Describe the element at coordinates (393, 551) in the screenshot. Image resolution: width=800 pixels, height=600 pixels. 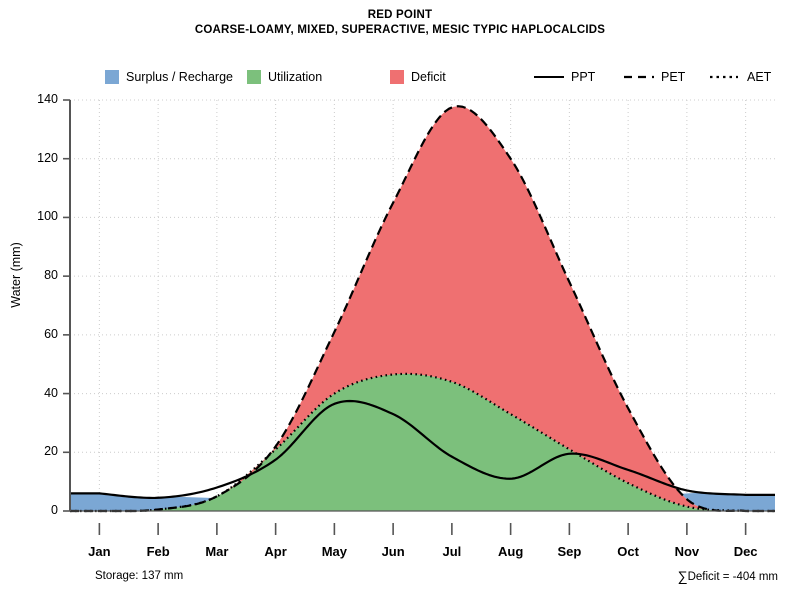
I see `x-tick-label-jun: Jun` at that location.